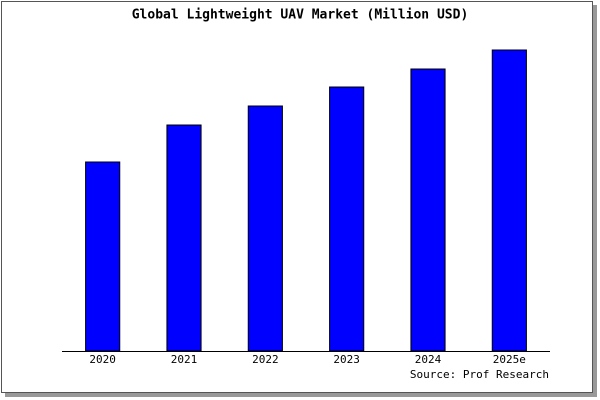 The width and height of the screenshot is (600, 400). What do you see at coordinates (184, 359) in the screenshot?
I see `x-tick-label: 2021` at bounding box center [184, 359].